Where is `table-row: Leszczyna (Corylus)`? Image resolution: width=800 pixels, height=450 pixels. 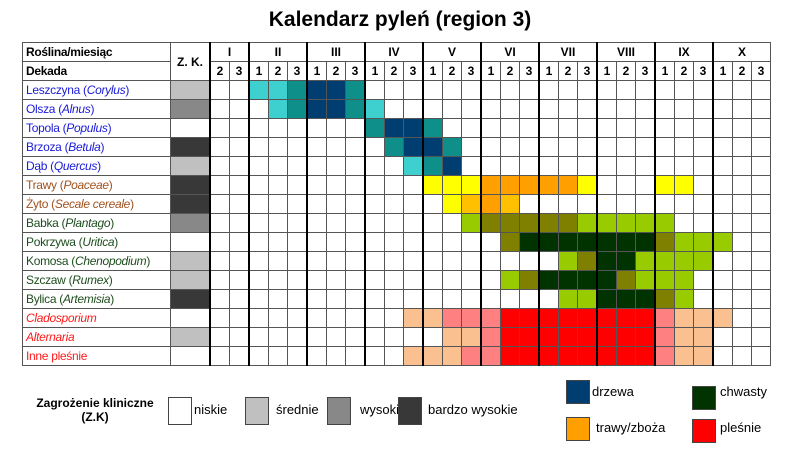 table-row: Leszczyna (Corylus) is located at coordinates (396, 90).